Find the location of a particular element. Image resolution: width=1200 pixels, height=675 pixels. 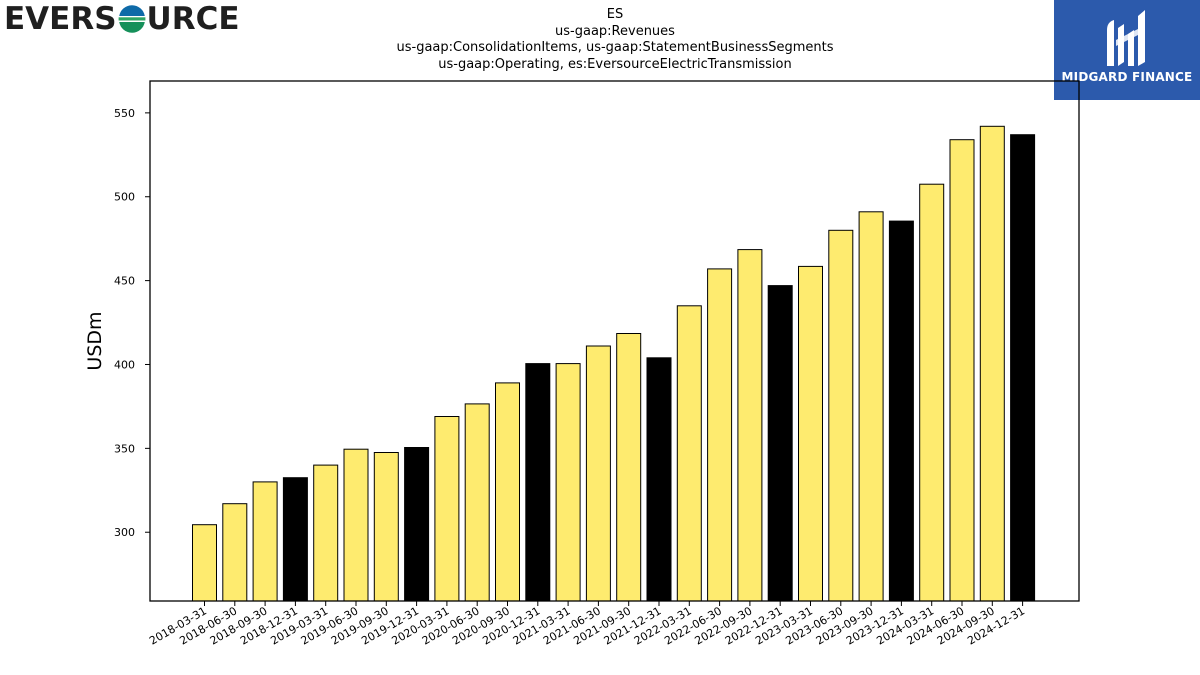

y-axis-label: USDm is located at coordinates (95, 340).